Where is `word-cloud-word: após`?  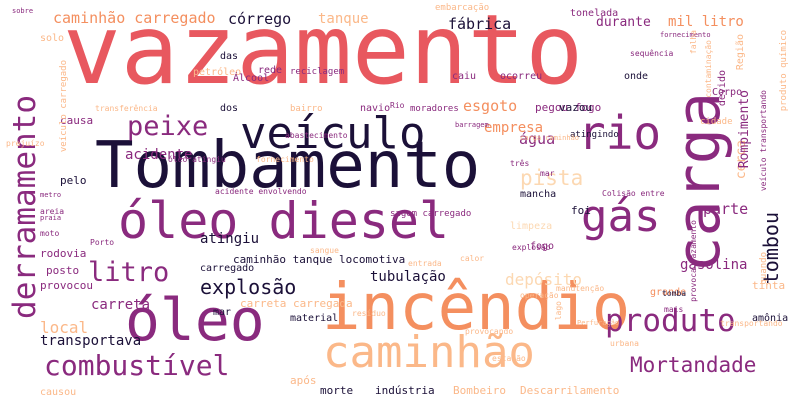 word-cloud-word: após is located at coordinates (303, 380).